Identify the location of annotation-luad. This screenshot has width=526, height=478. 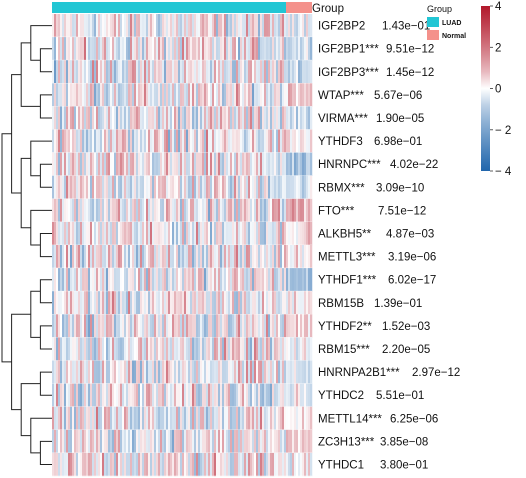
(169, 7).